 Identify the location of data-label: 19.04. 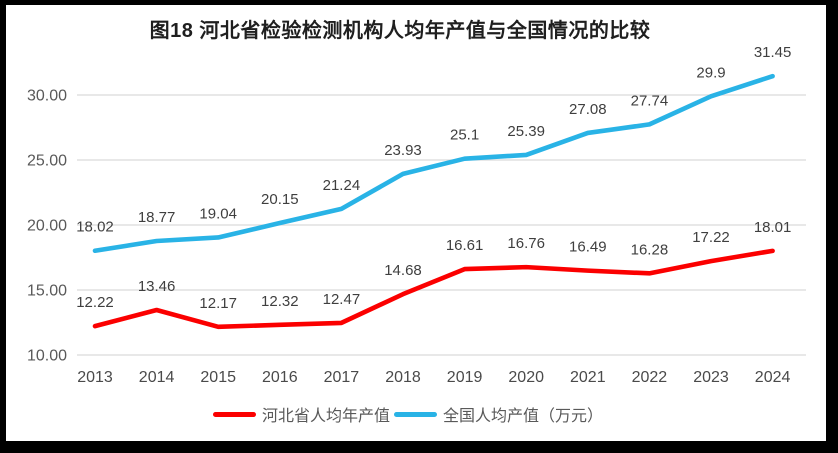
(218, 213).